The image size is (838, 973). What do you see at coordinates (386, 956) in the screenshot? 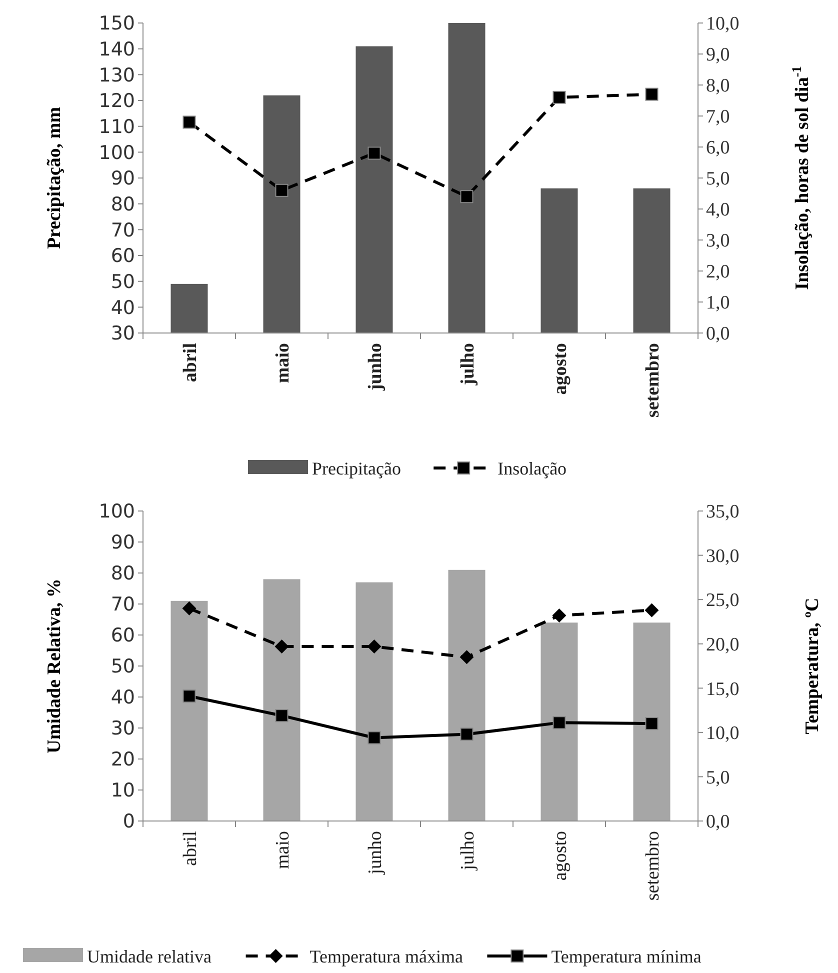
I see `legend-label: Temperatura máxima` at bounding box center [386, 956].